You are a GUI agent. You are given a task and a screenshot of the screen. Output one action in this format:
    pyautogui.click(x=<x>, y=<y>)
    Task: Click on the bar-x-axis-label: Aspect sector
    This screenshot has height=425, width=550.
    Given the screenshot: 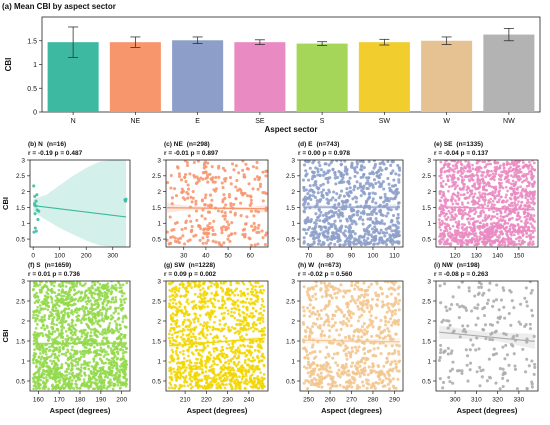 What is the action you would take?
    pyautogui.click(x=291, y=129)
    